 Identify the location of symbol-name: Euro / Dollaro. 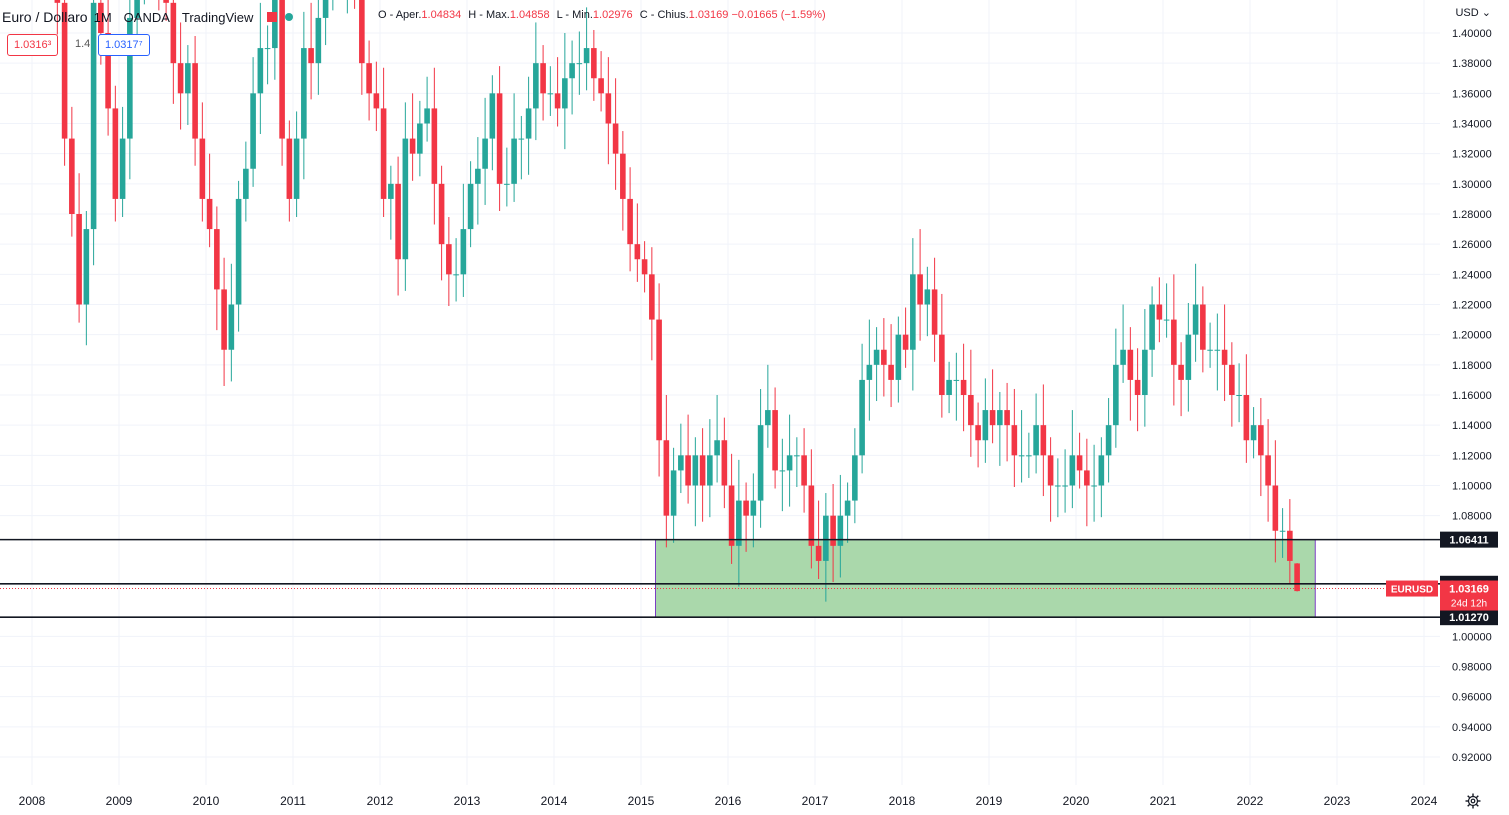
(45, 17).